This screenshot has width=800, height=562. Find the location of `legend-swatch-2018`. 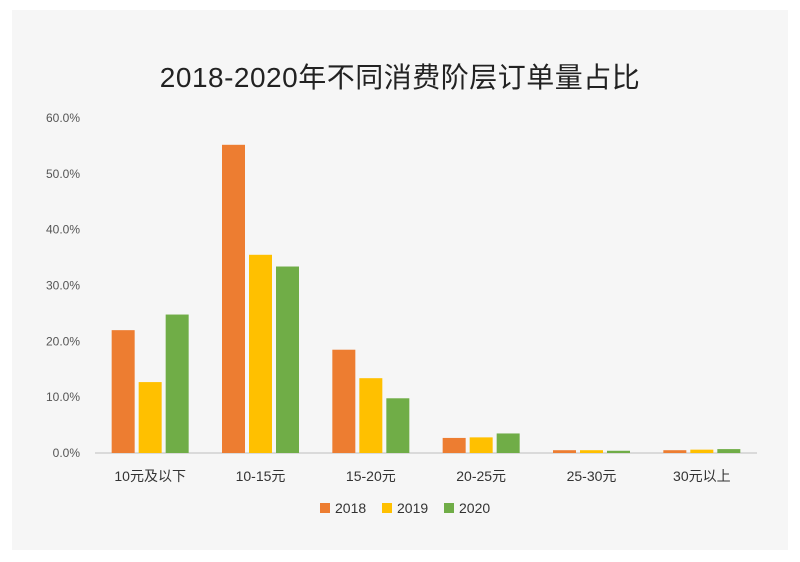

legend-swatch-2018 is located at coordinates (325, 508).